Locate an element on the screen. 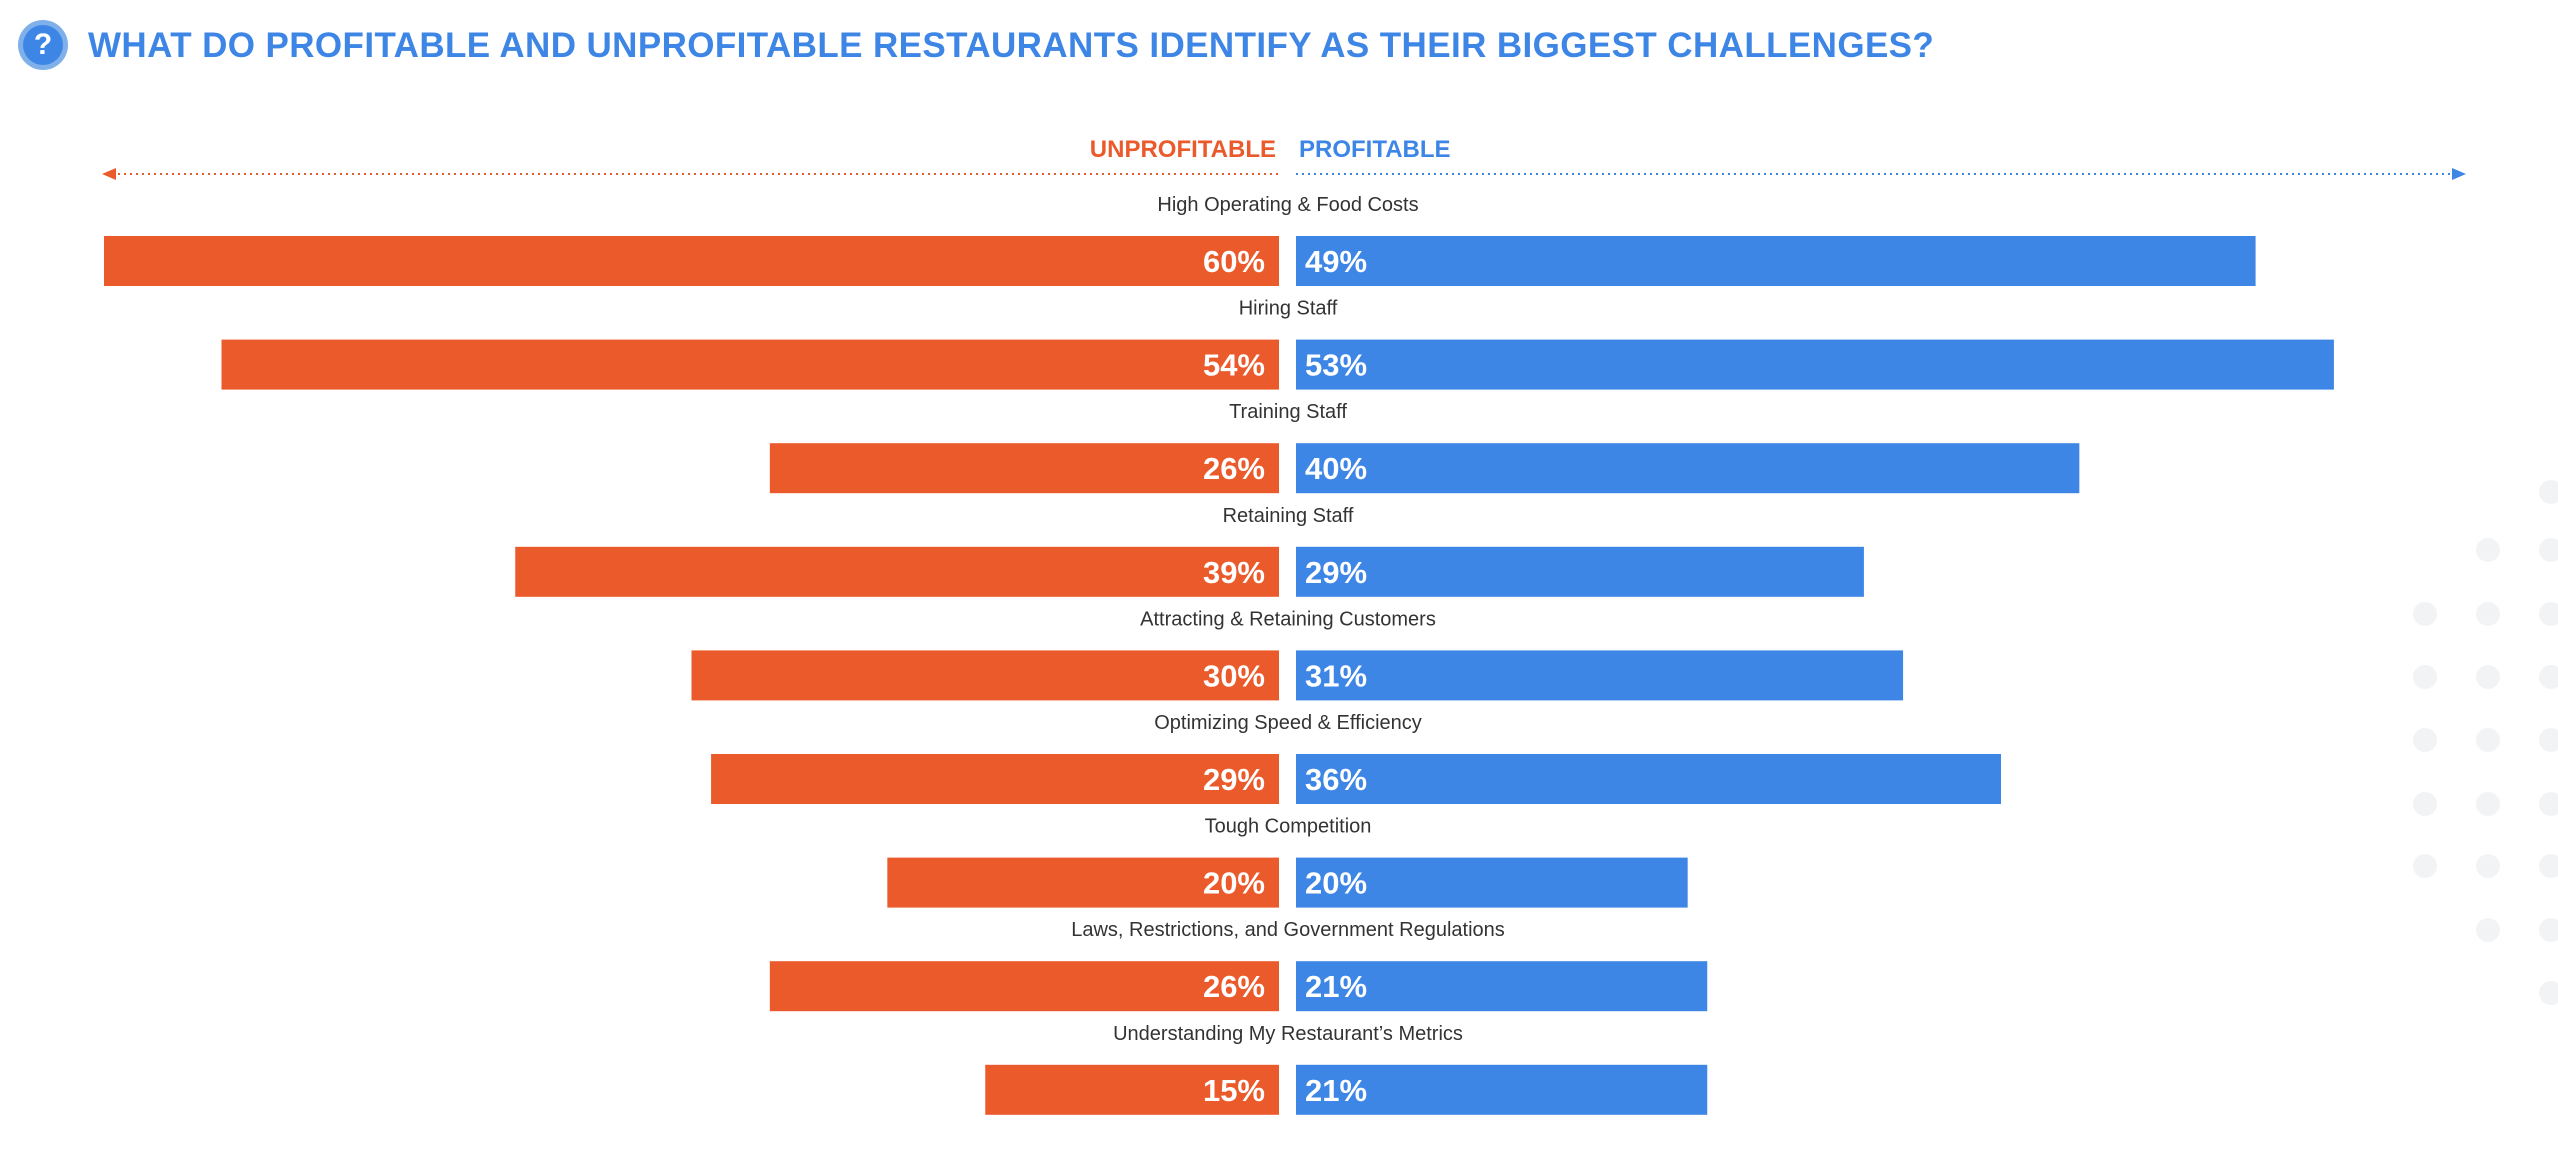 Image resolution: width=2558 pixels, height=1154 pixels. value-label-unprofitable: 20% is located at coordinates (1234, 883).